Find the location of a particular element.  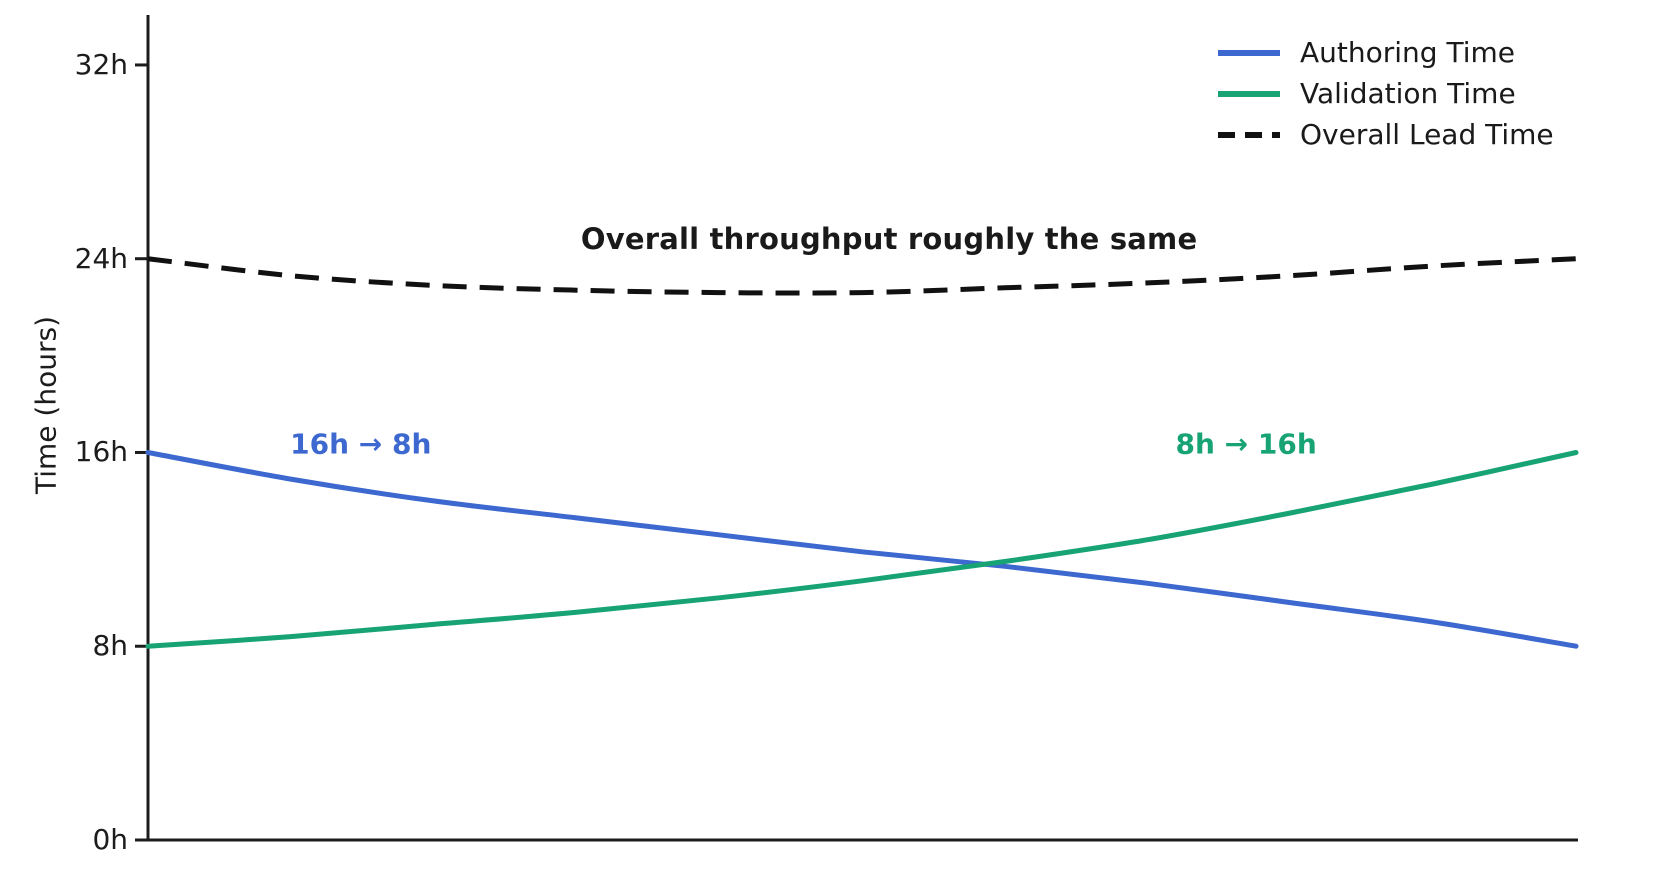

legend-item-authoring-time: Authoring Time is located at coordinates (1386, 52).